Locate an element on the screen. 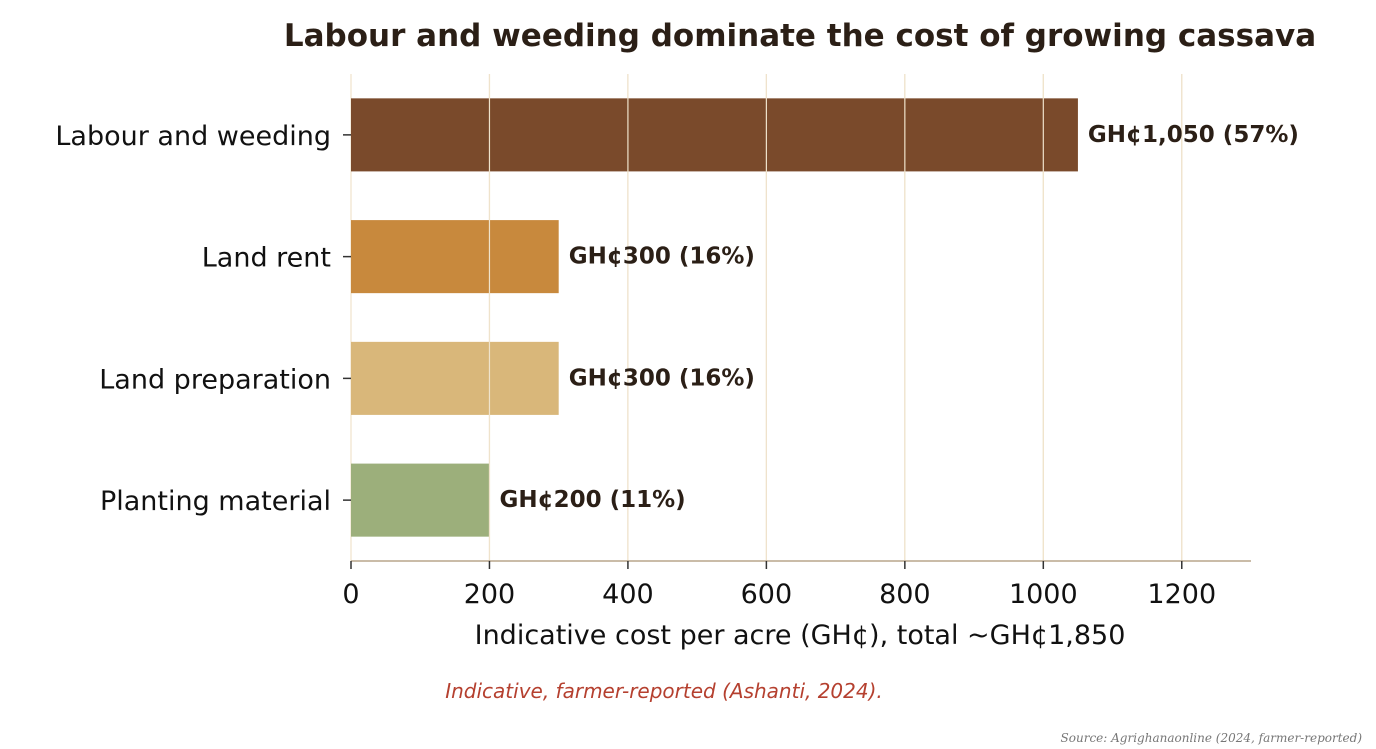 The image size is (1376, 749). x-tick-label: 600 is located at coordinates (767, 594).